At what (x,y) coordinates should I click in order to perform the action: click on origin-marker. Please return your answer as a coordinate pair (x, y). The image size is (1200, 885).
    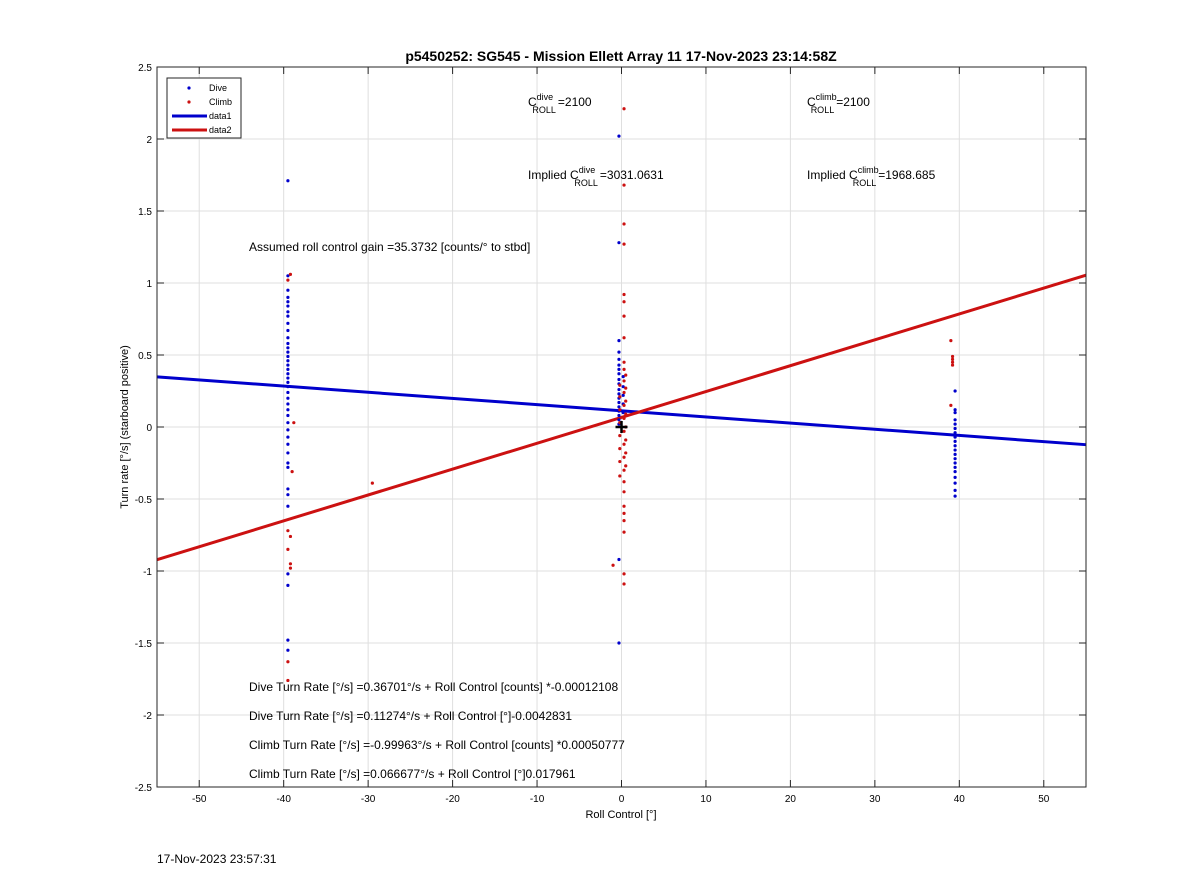
    Looking at the image, I should click on (621, 427).